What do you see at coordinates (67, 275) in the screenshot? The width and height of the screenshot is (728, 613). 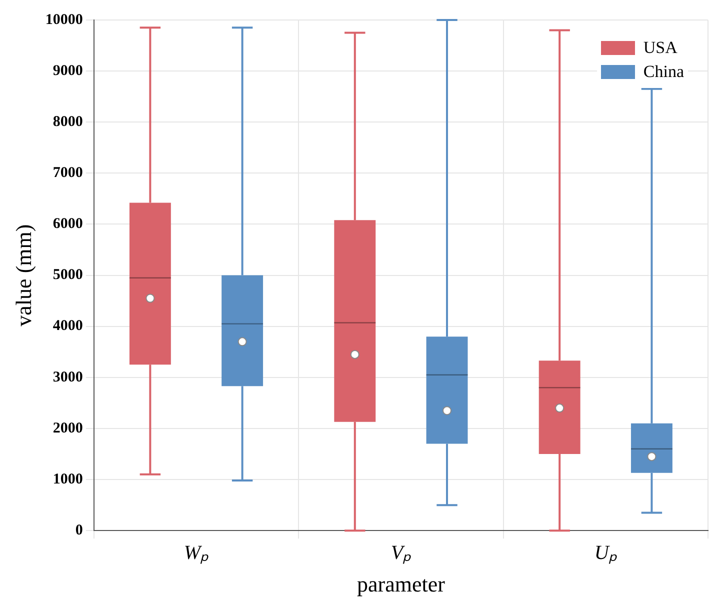 I see `y-tick-label: 5000` at bounding box center [67, 275].